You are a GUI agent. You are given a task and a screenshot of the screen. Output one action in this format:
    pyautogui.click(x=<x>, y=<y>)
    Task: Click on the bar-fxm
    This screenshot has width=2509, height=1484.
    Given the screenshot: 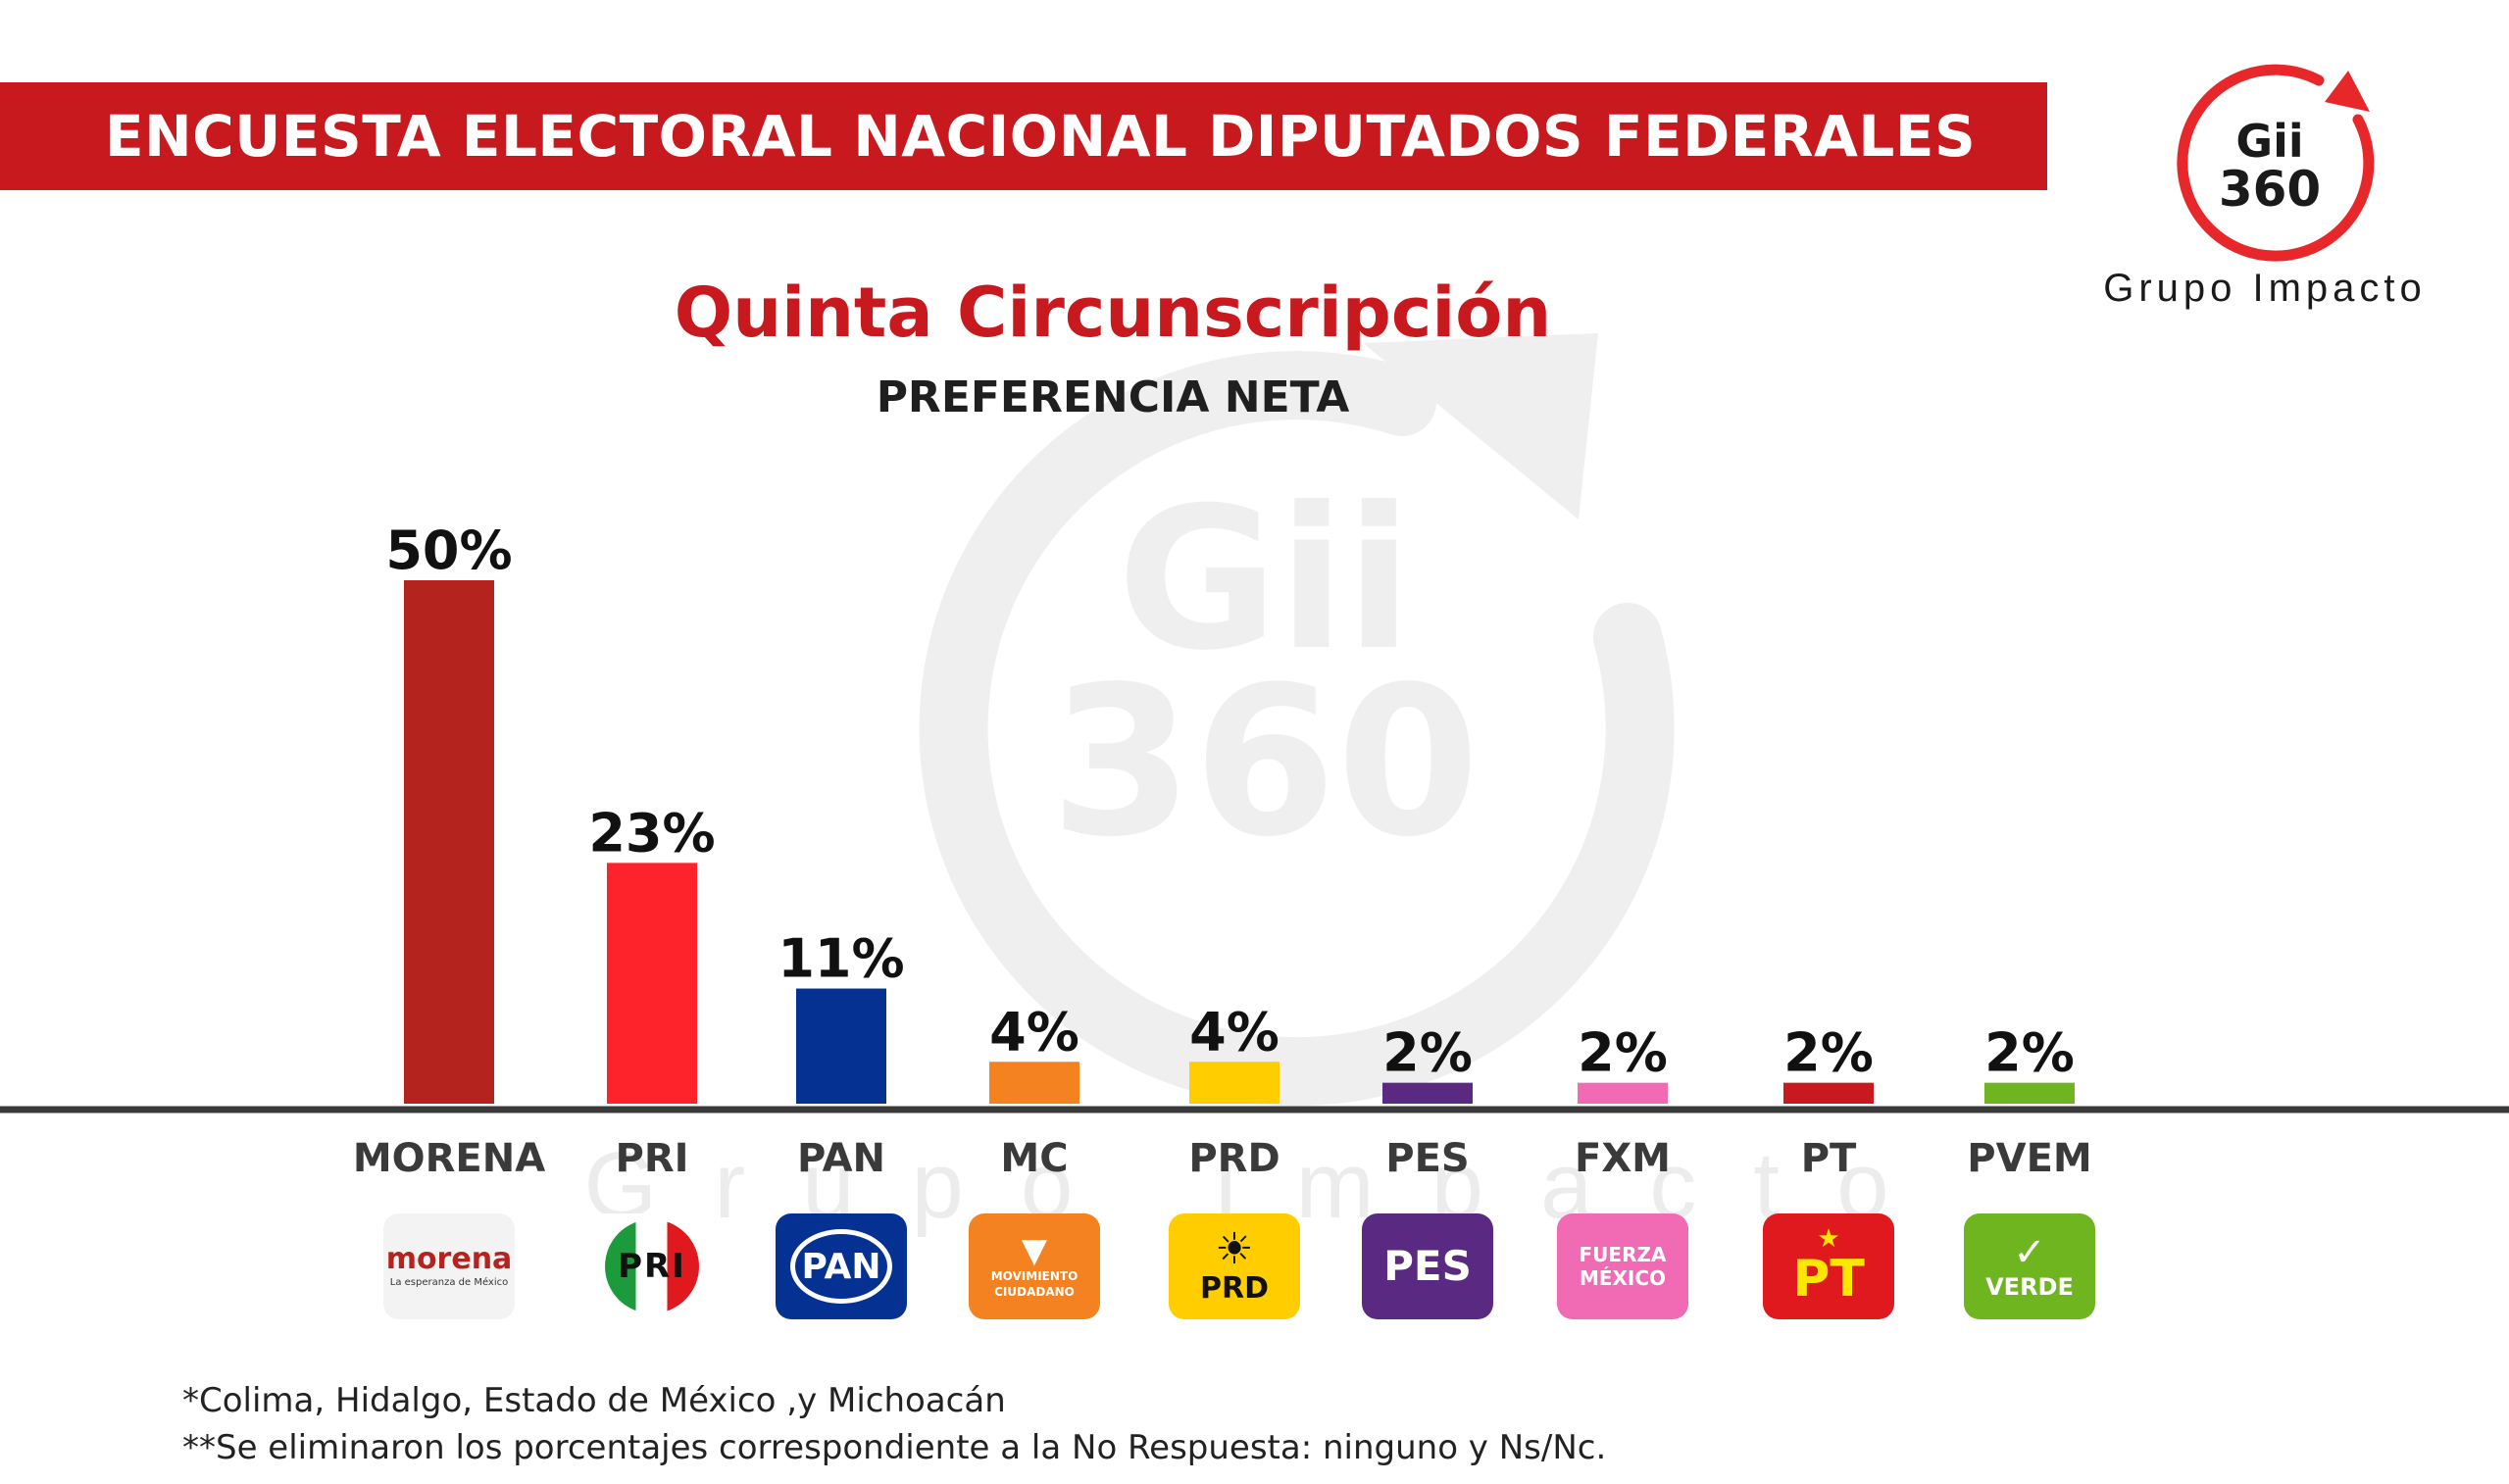 What is the action you would take?
    pyautogui.click(x=1623, y=1093)
    